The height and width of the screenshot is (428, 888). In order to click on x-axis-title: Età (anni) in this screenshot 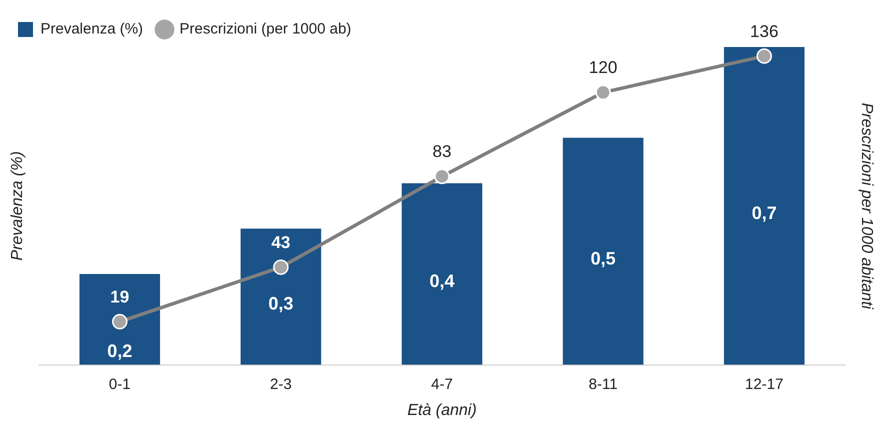, I will do `click(442, 410)`.